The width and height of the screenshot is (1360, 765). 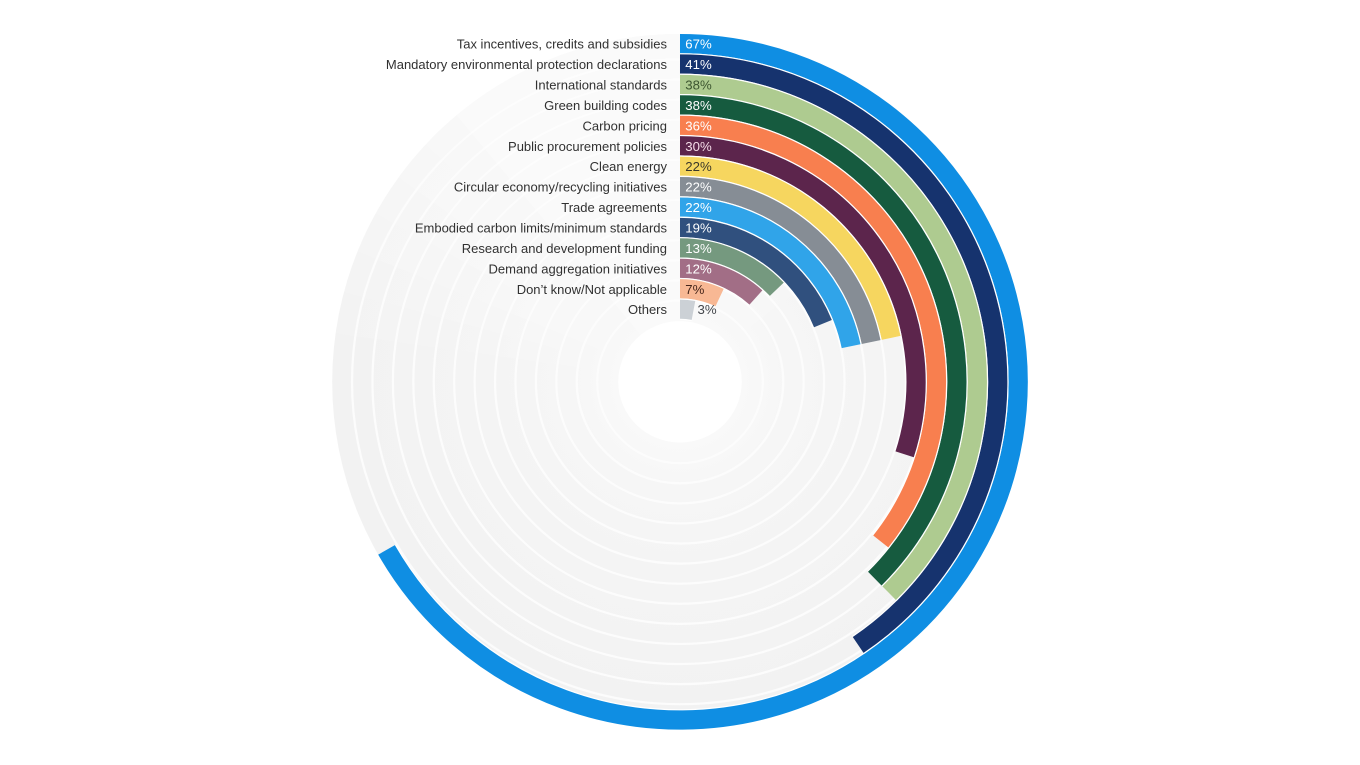 What do you see at coordinates (648, 309) in the screenshot?
I see `svg-text: Others` at bounding box center [648, 309].